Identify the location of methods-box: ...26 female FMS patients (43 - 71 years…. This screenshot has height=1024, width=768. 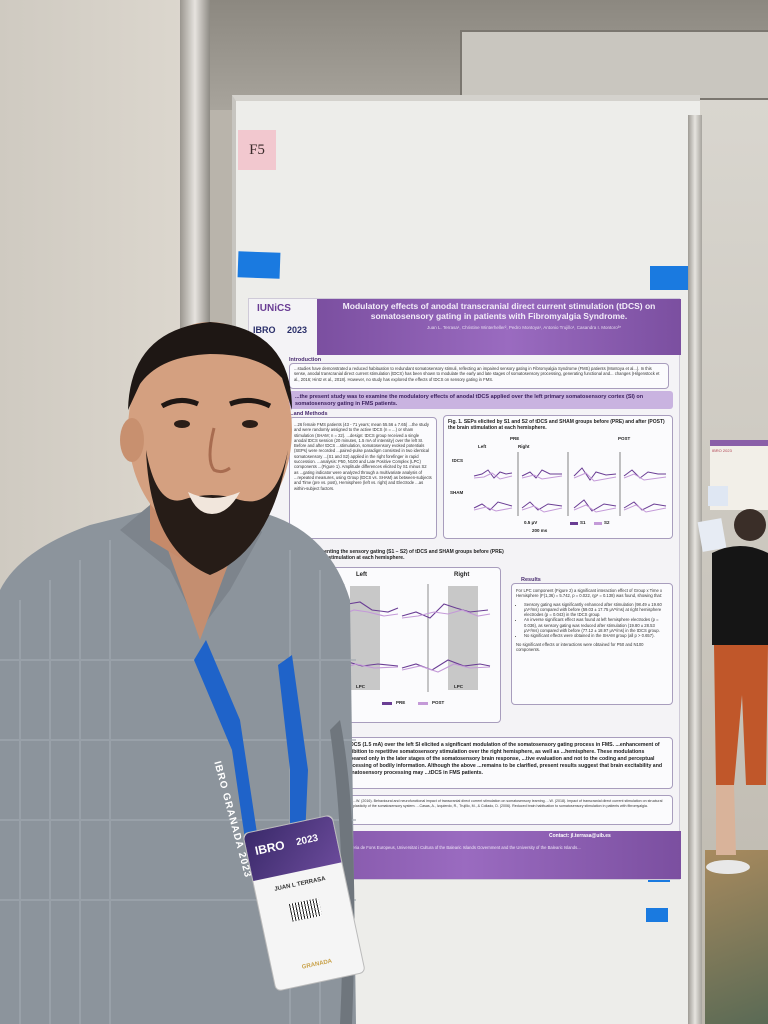
(363, 478).